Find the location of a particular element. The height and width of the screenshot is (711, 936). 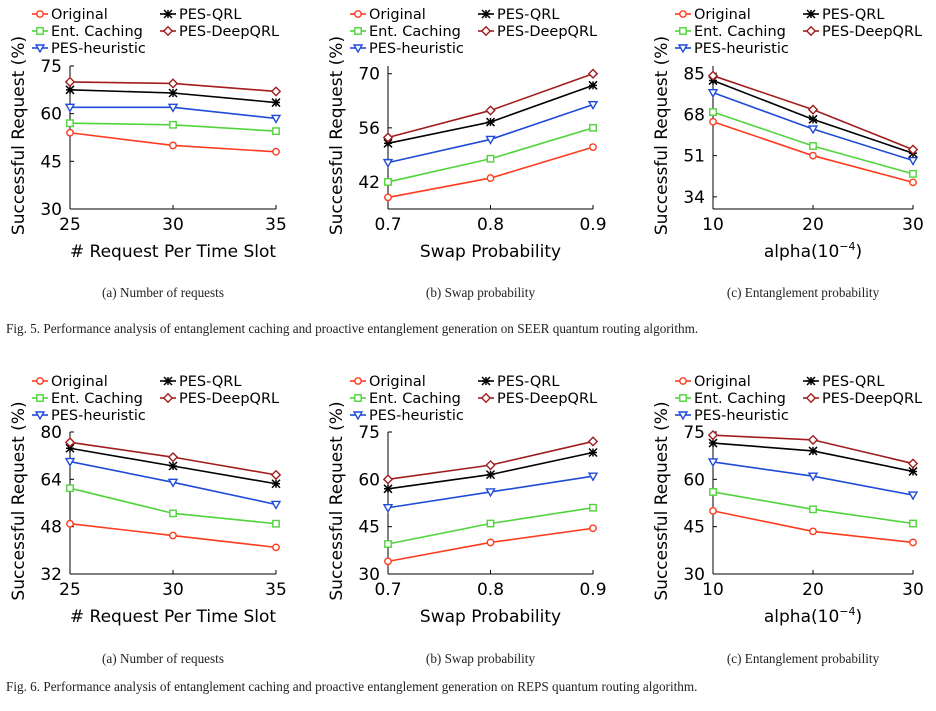

y-tick-label: 51 is located at coordinates (694, 157).